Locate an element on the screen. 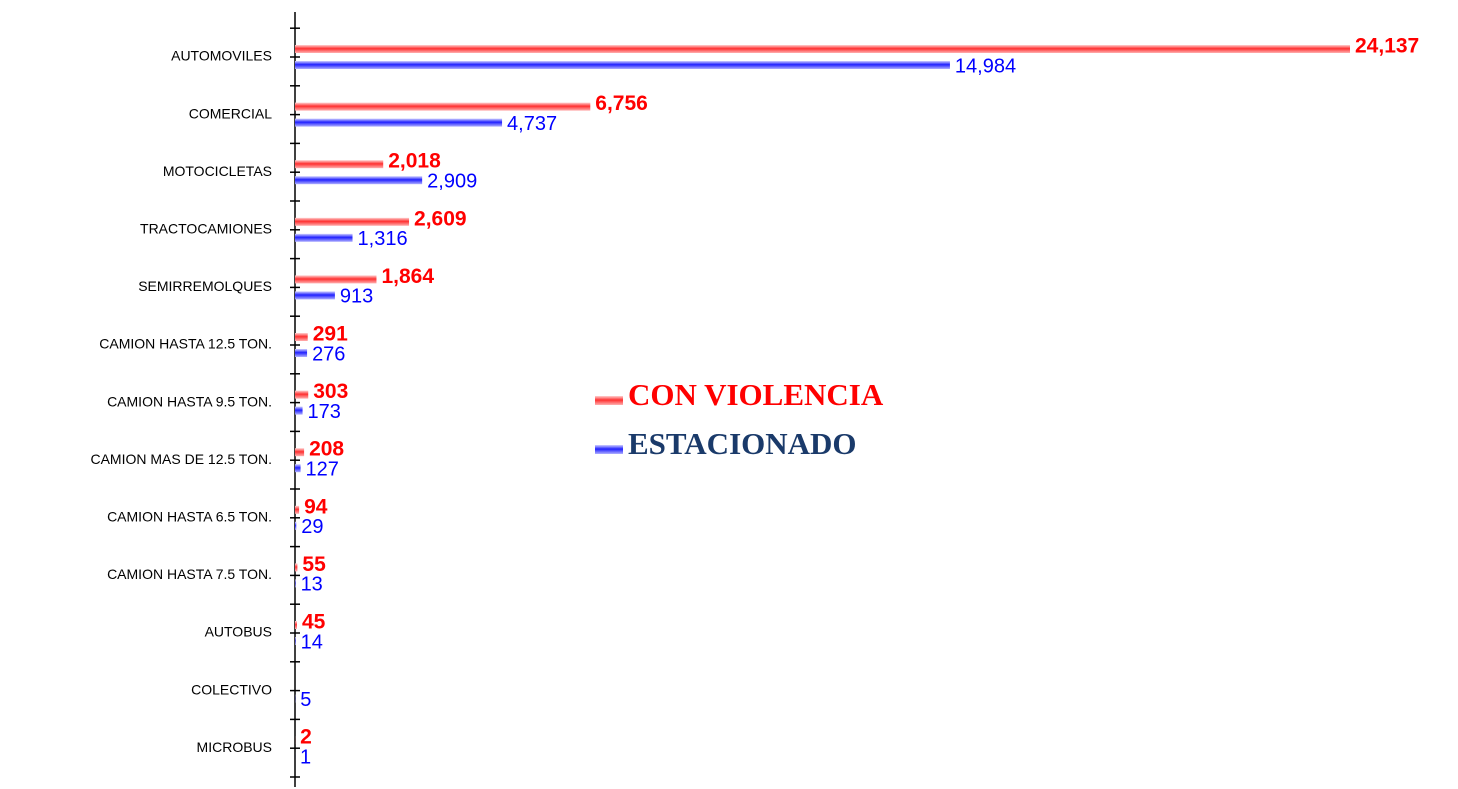 Image resolution: width=1458 pixels, height=789 pixels. value-label: 4,737 is located at coordinates (532, 124).